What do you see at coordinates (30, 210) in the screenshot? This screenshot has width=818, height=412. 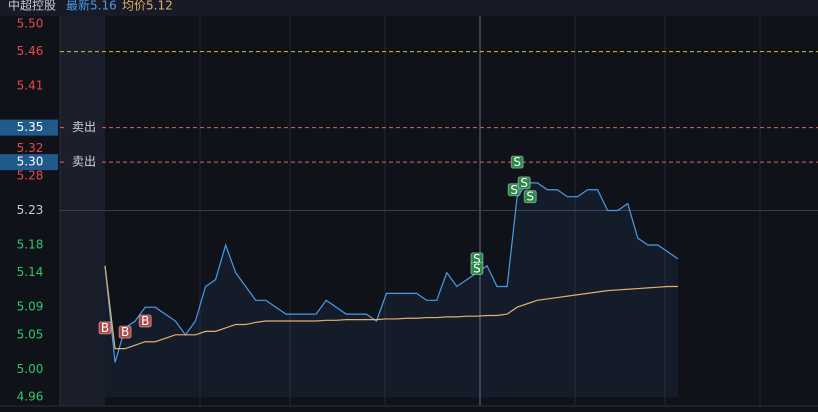 I see `y-tick-label: 5.23` at bounding box center [30, 210].